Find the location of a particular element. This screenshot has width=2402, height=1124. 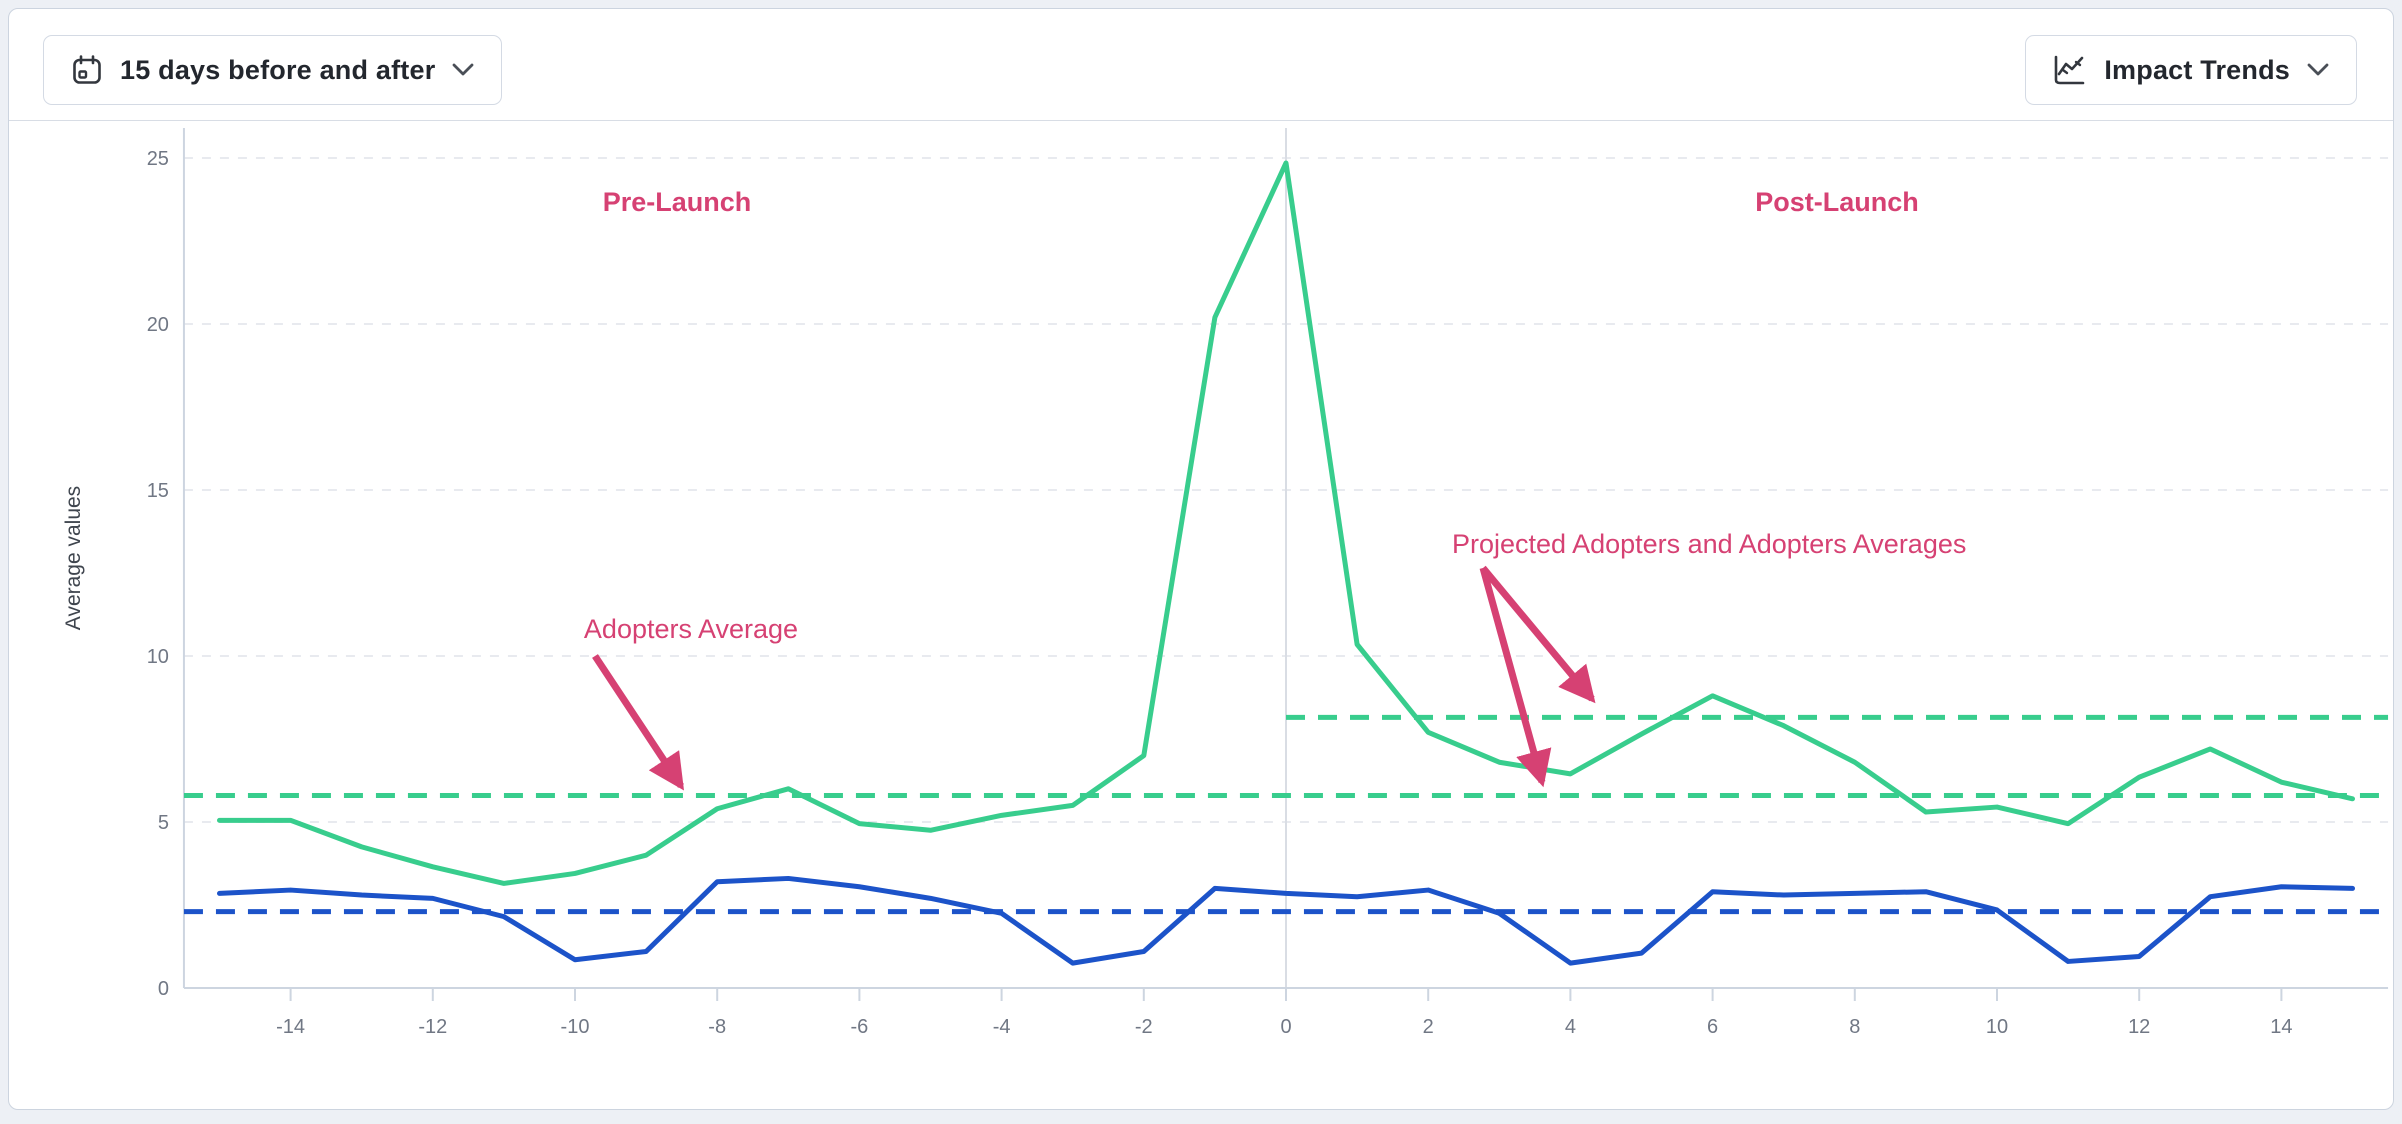

x-tick-label: 10 is located at coordinates (1997, 1027).